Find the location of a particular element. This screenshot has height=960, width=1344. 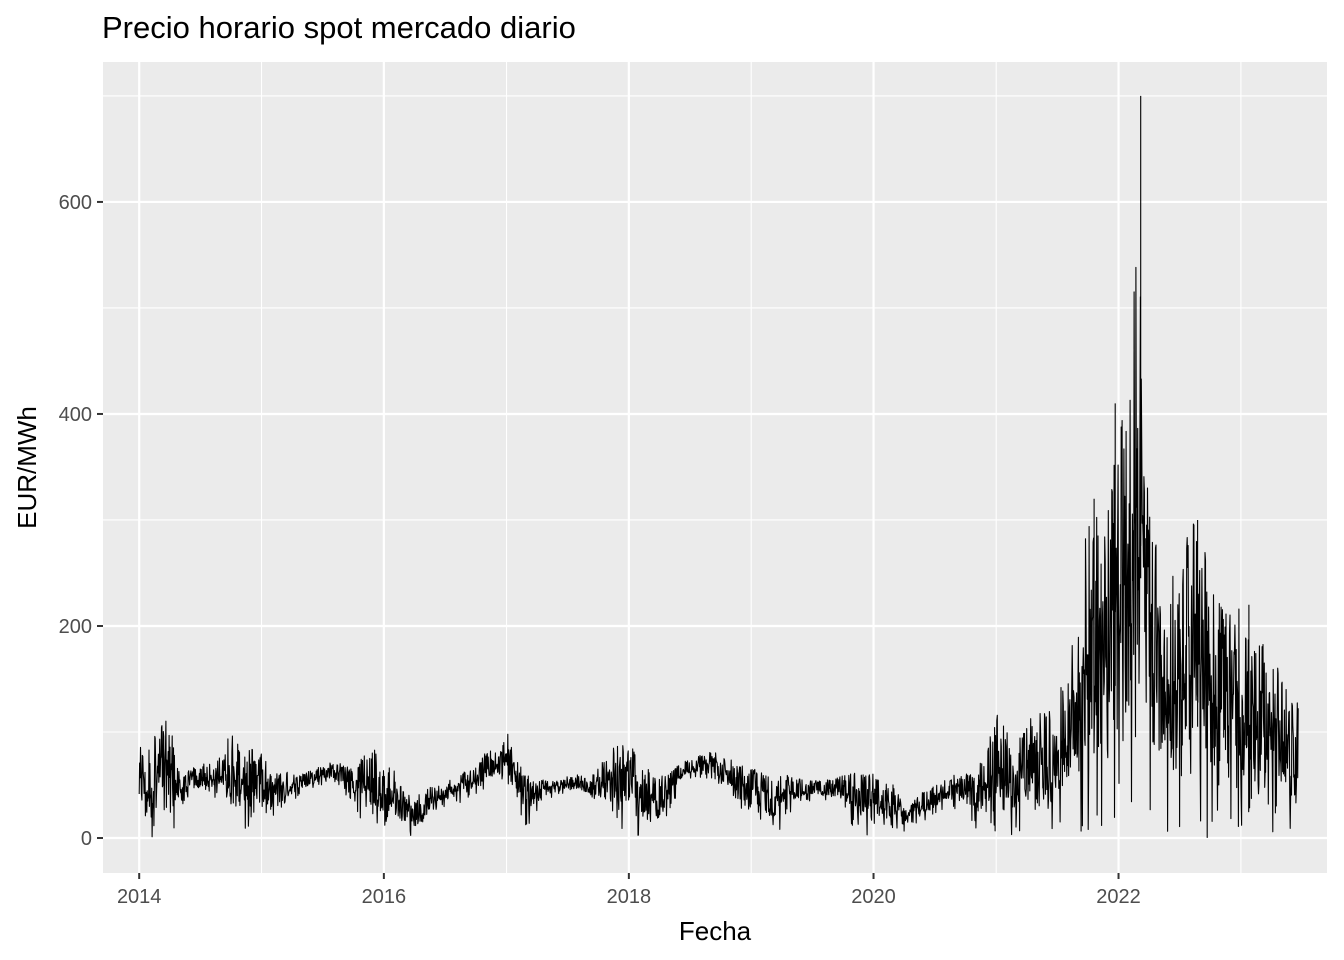

x-tick-label: 2016 is located at coordinates (384, 897).